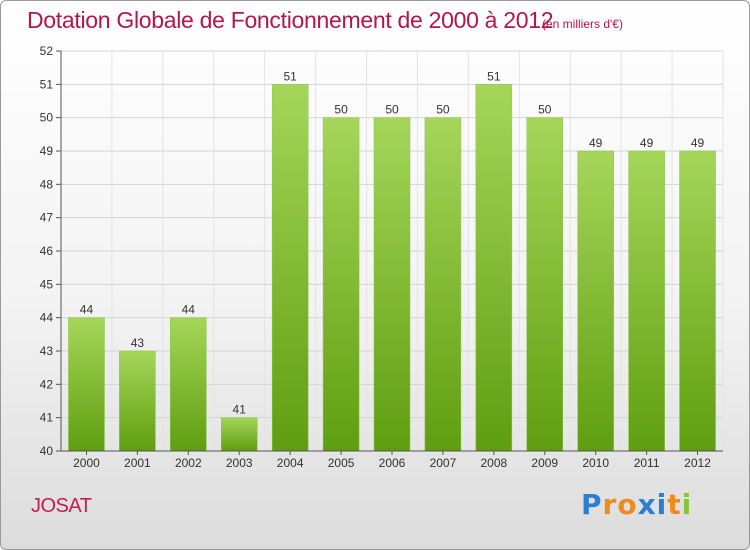 This screenshot has height=550, width=750. What do you see at coordinates (137, 401) in the screenshot?
I see `bar-2001` at bounding box center [137, 401].